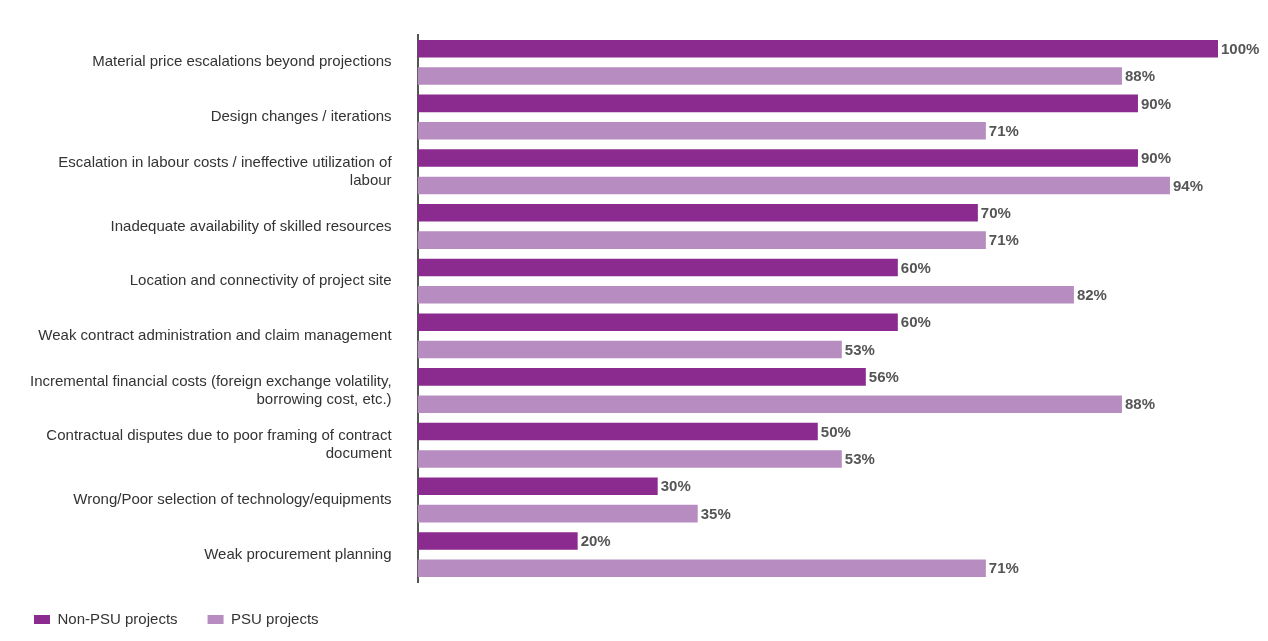  I want to click on y-tick-label: Inadequate availability of skilled resources, so click(251, 225).